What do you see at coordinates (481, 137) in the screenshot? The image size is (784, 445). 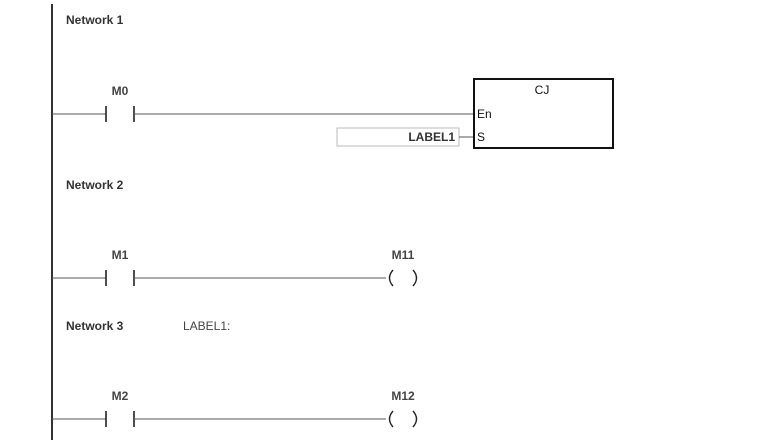 I see `pin-s-label: S` at bounding box center [481, 137].